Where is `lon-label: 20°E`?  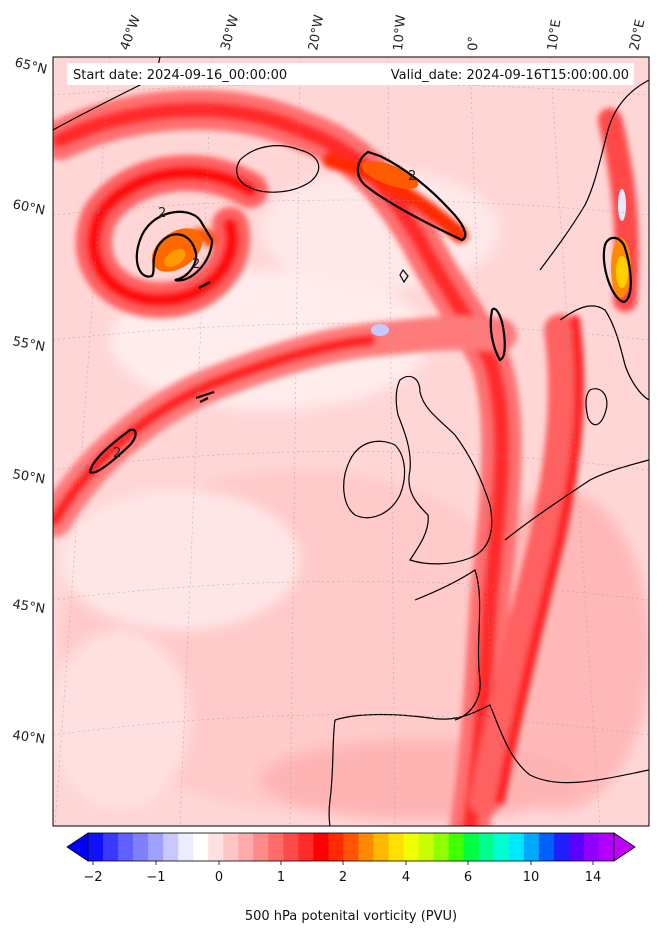
lon-label: 20°E is located at coordinates (637, 35).